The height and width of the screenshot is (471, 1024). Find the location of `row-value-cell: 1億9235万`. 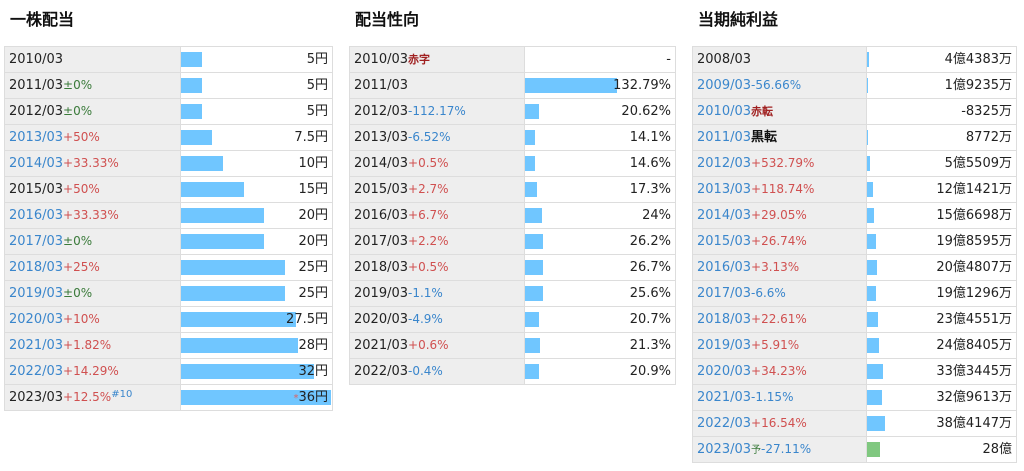

row-value-cell: 1億9235万 is located at coordinates (942, 85).